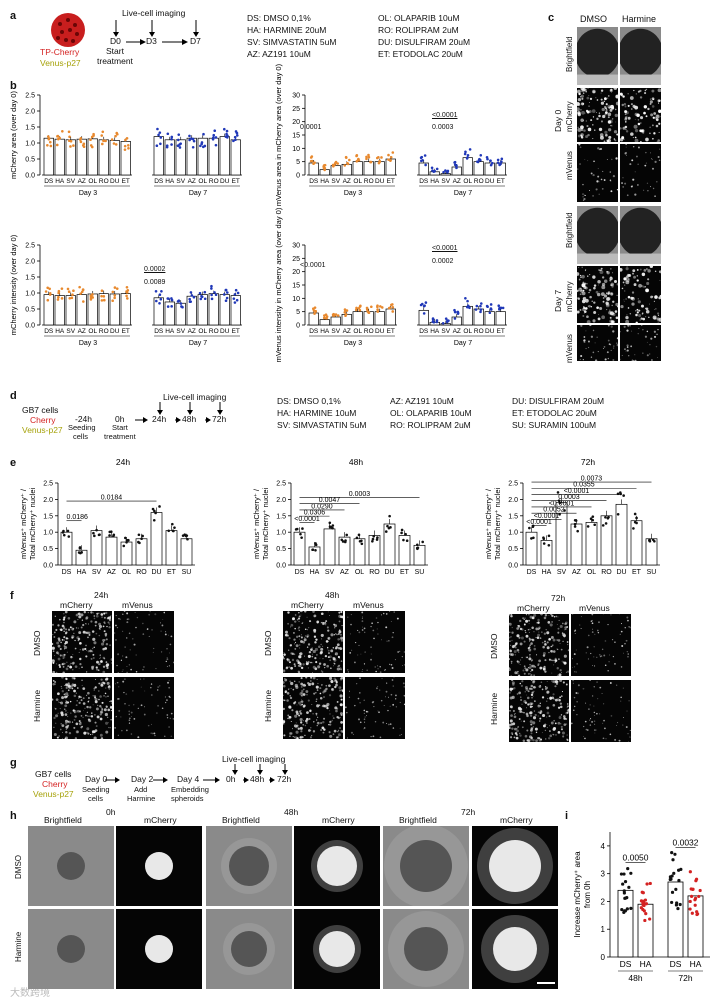  What do you see at coordinates (587, 894) in the screenshot?
I see `y-axis-label-2: from 0h` at bounding box center [587, 894].